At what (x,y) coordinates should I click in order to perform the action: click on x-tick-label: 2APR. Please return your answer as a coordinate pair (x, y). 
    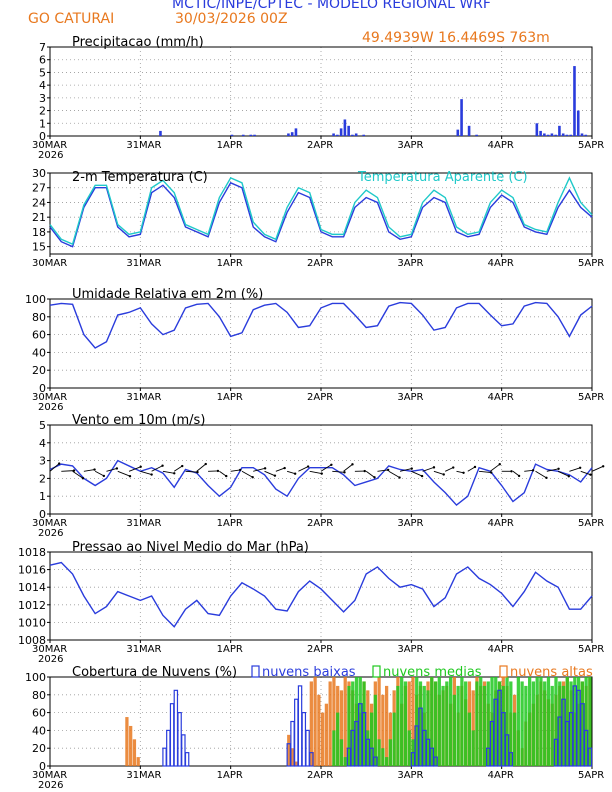
    Looking at the image, I should click on (320, 397).